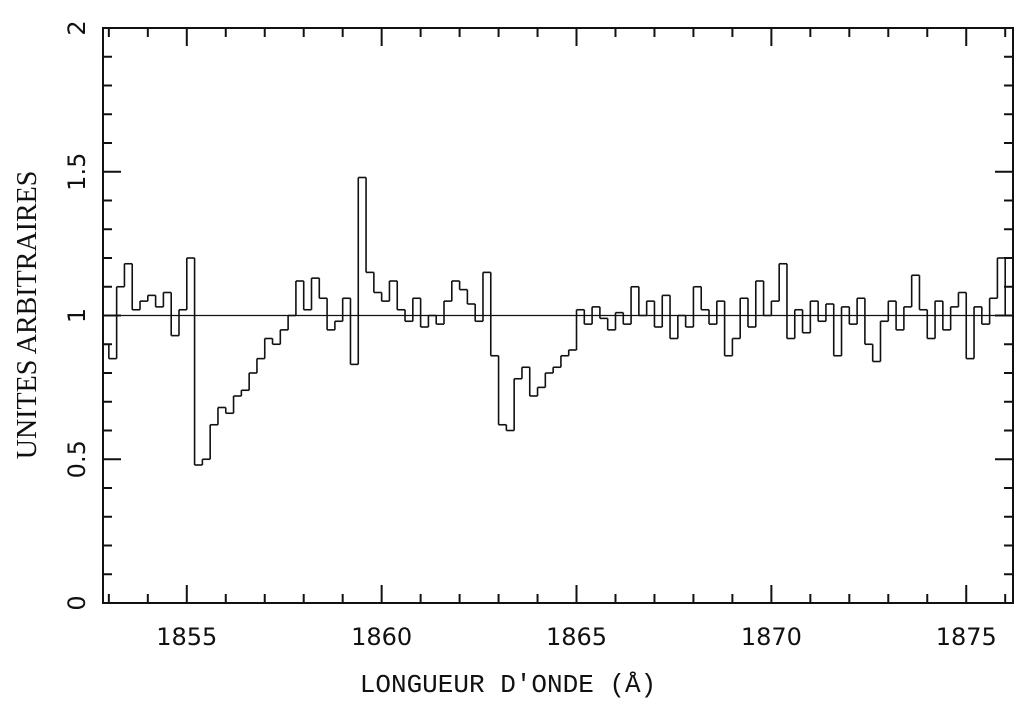 The width and height of the screenshot is (1015, 709). I want to click on y-tick-label: 0, so click(77, 602).